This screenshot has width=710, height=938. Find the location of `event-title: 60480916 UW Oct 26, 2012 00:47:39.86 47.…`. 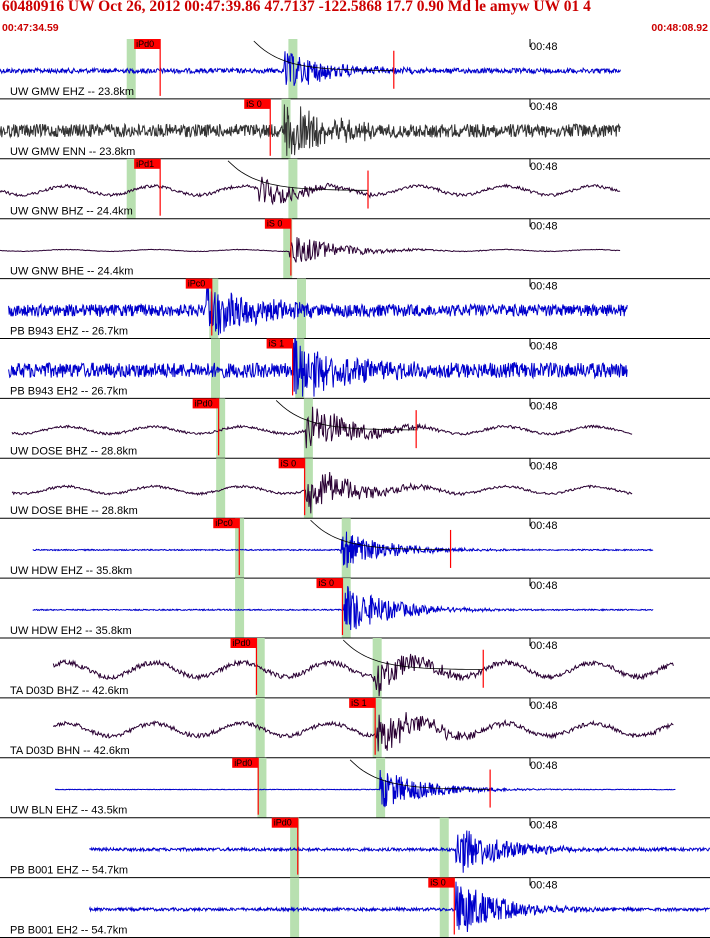

event-title: 60480916 UW Oct 26, 2012 00:47:39.86 47.… is located at coordinates (296, 7).